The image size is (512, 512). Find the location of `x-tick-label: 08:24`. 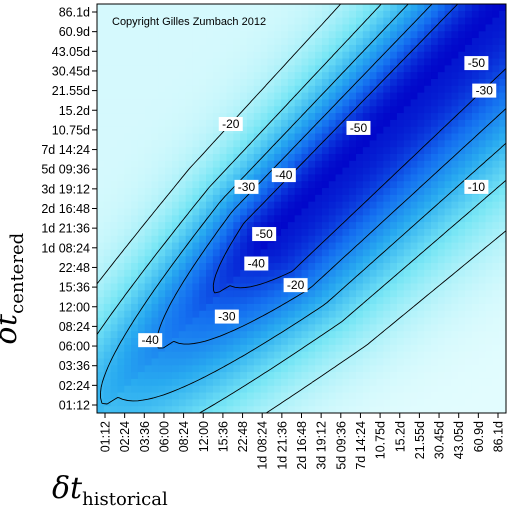

x-tick-label: 08:24 is located at coordinates (184, 436).